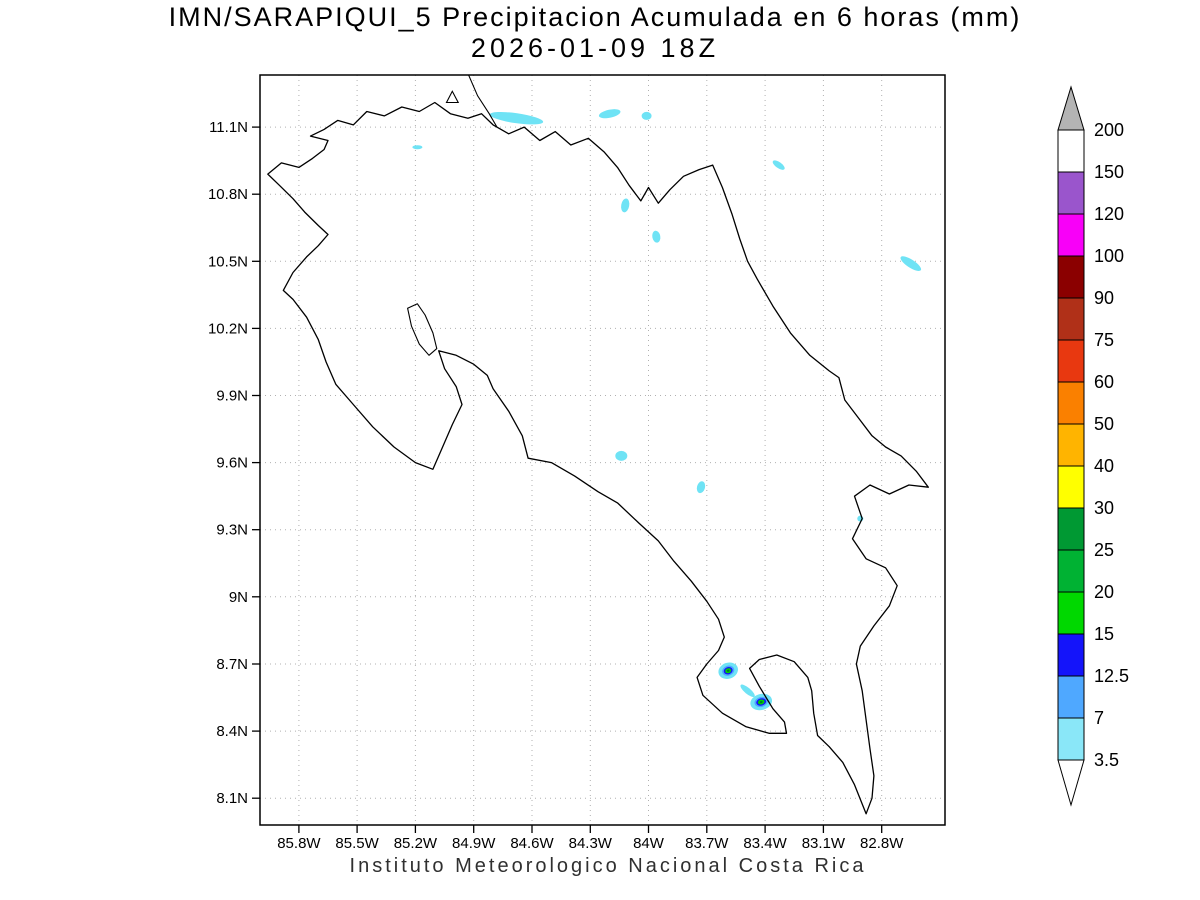 The height and width of the screenshot is (900, 1200). I want to click on lon-tick-label: 82.8W, so click(882, 843).